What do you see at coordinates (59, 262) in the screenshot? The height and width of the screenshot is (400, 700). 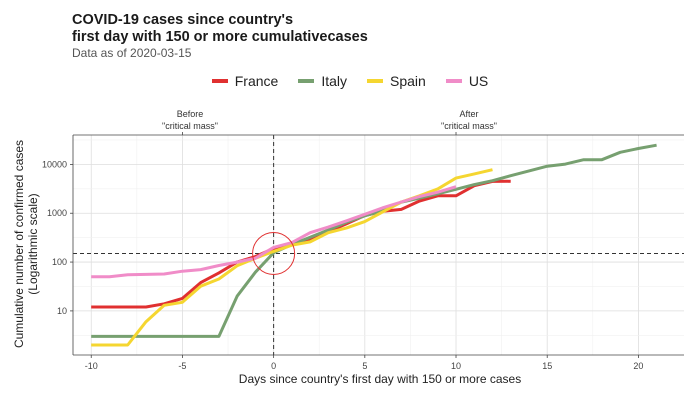 I see `y-tick-label: 100` at bounding box center [59, 262].